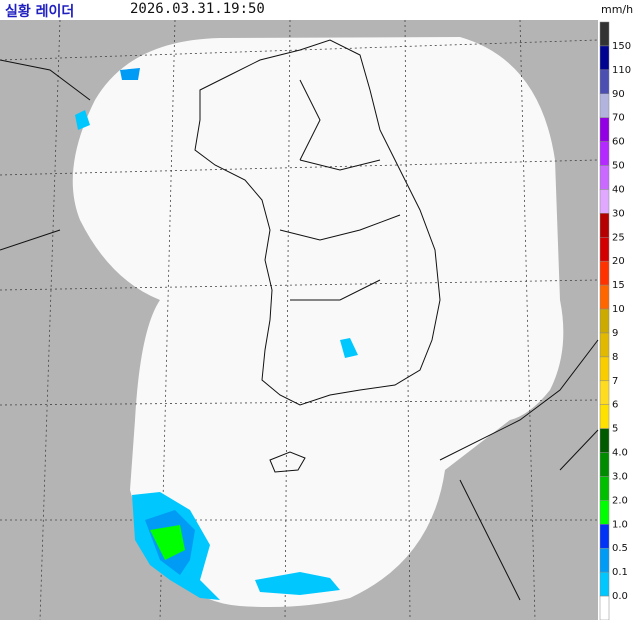 The image size is (635, 620). Describe the element at coordinates (621, 46) in the screenshot. I see `legend-label: 150` at that location.